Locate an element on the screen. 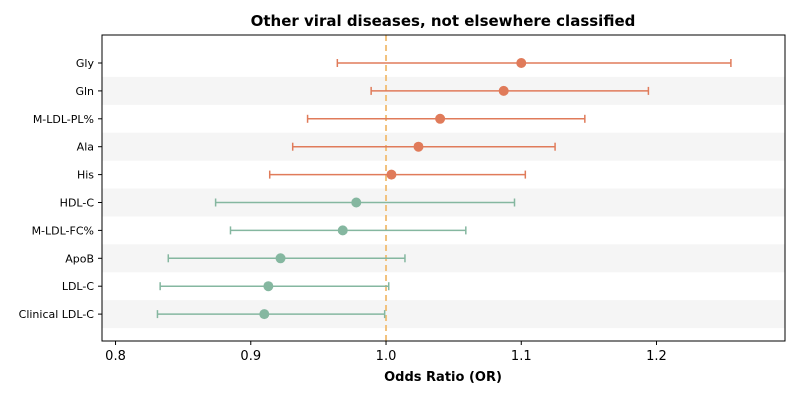 The height and width of the screenshot is (400, 800). x-axis: 0.8 0.9 1.0 1.1 1.2 is located at coordinates (386, 352).